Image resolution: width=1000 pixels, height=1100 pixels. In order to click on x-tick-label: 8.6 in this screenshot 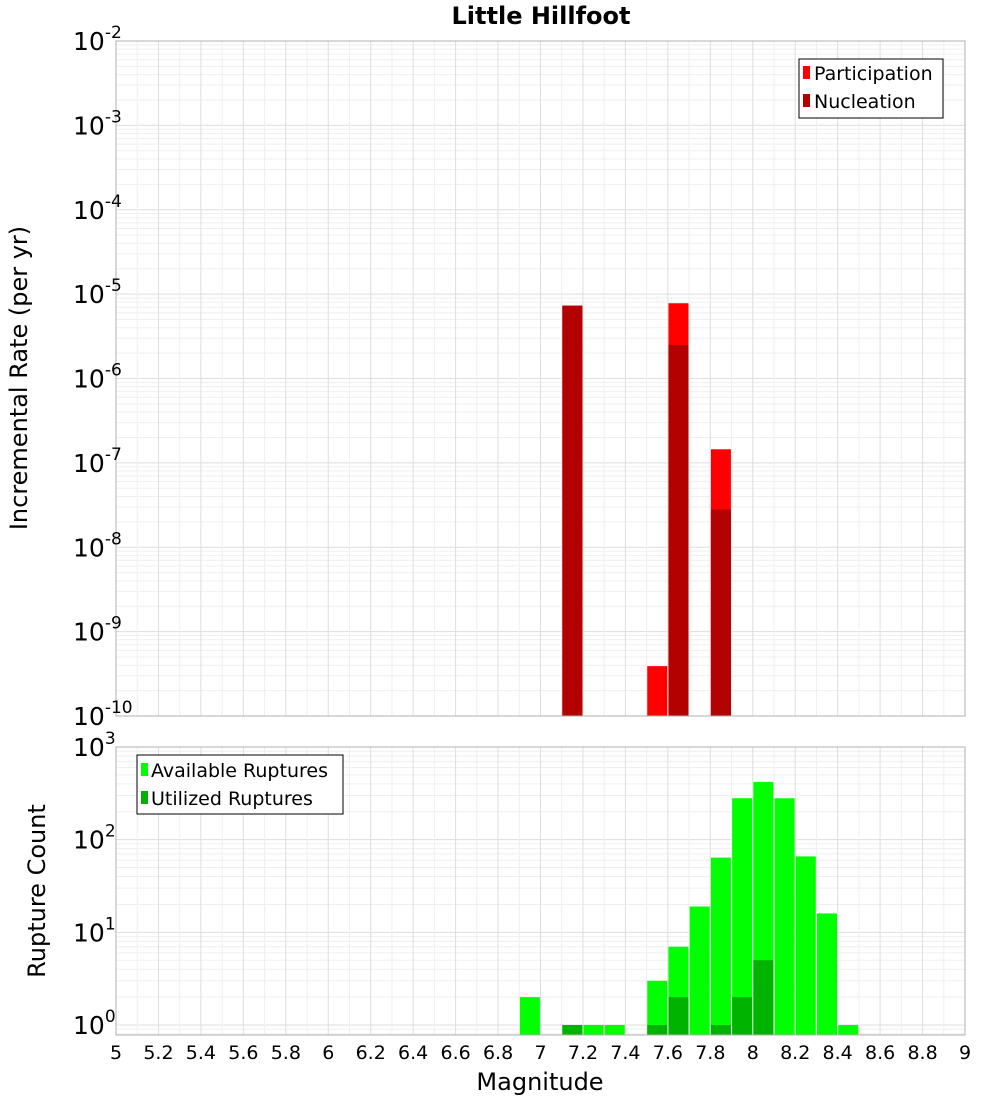, I will do `click(880, 1053)`.